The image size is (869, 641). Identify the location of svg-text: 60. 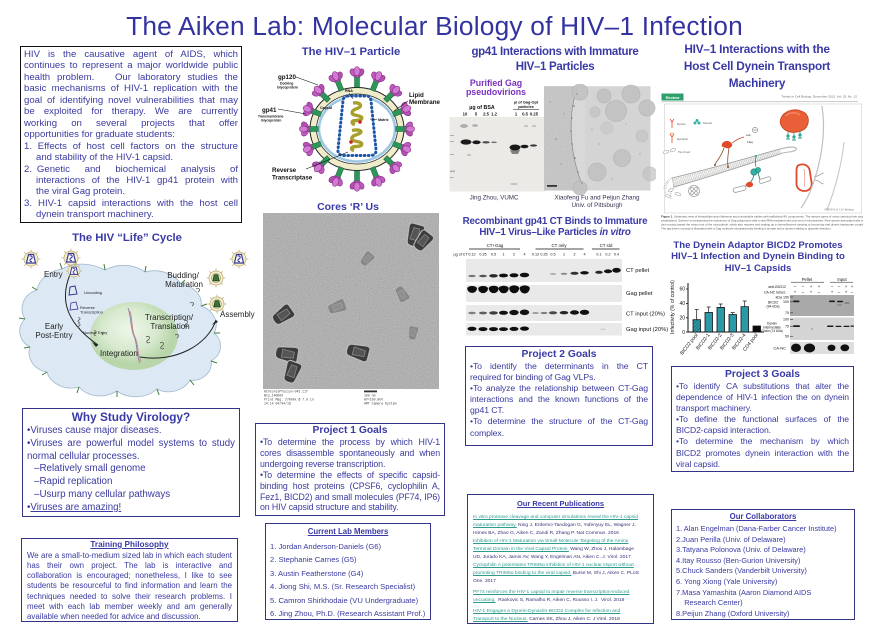
(682, 290).